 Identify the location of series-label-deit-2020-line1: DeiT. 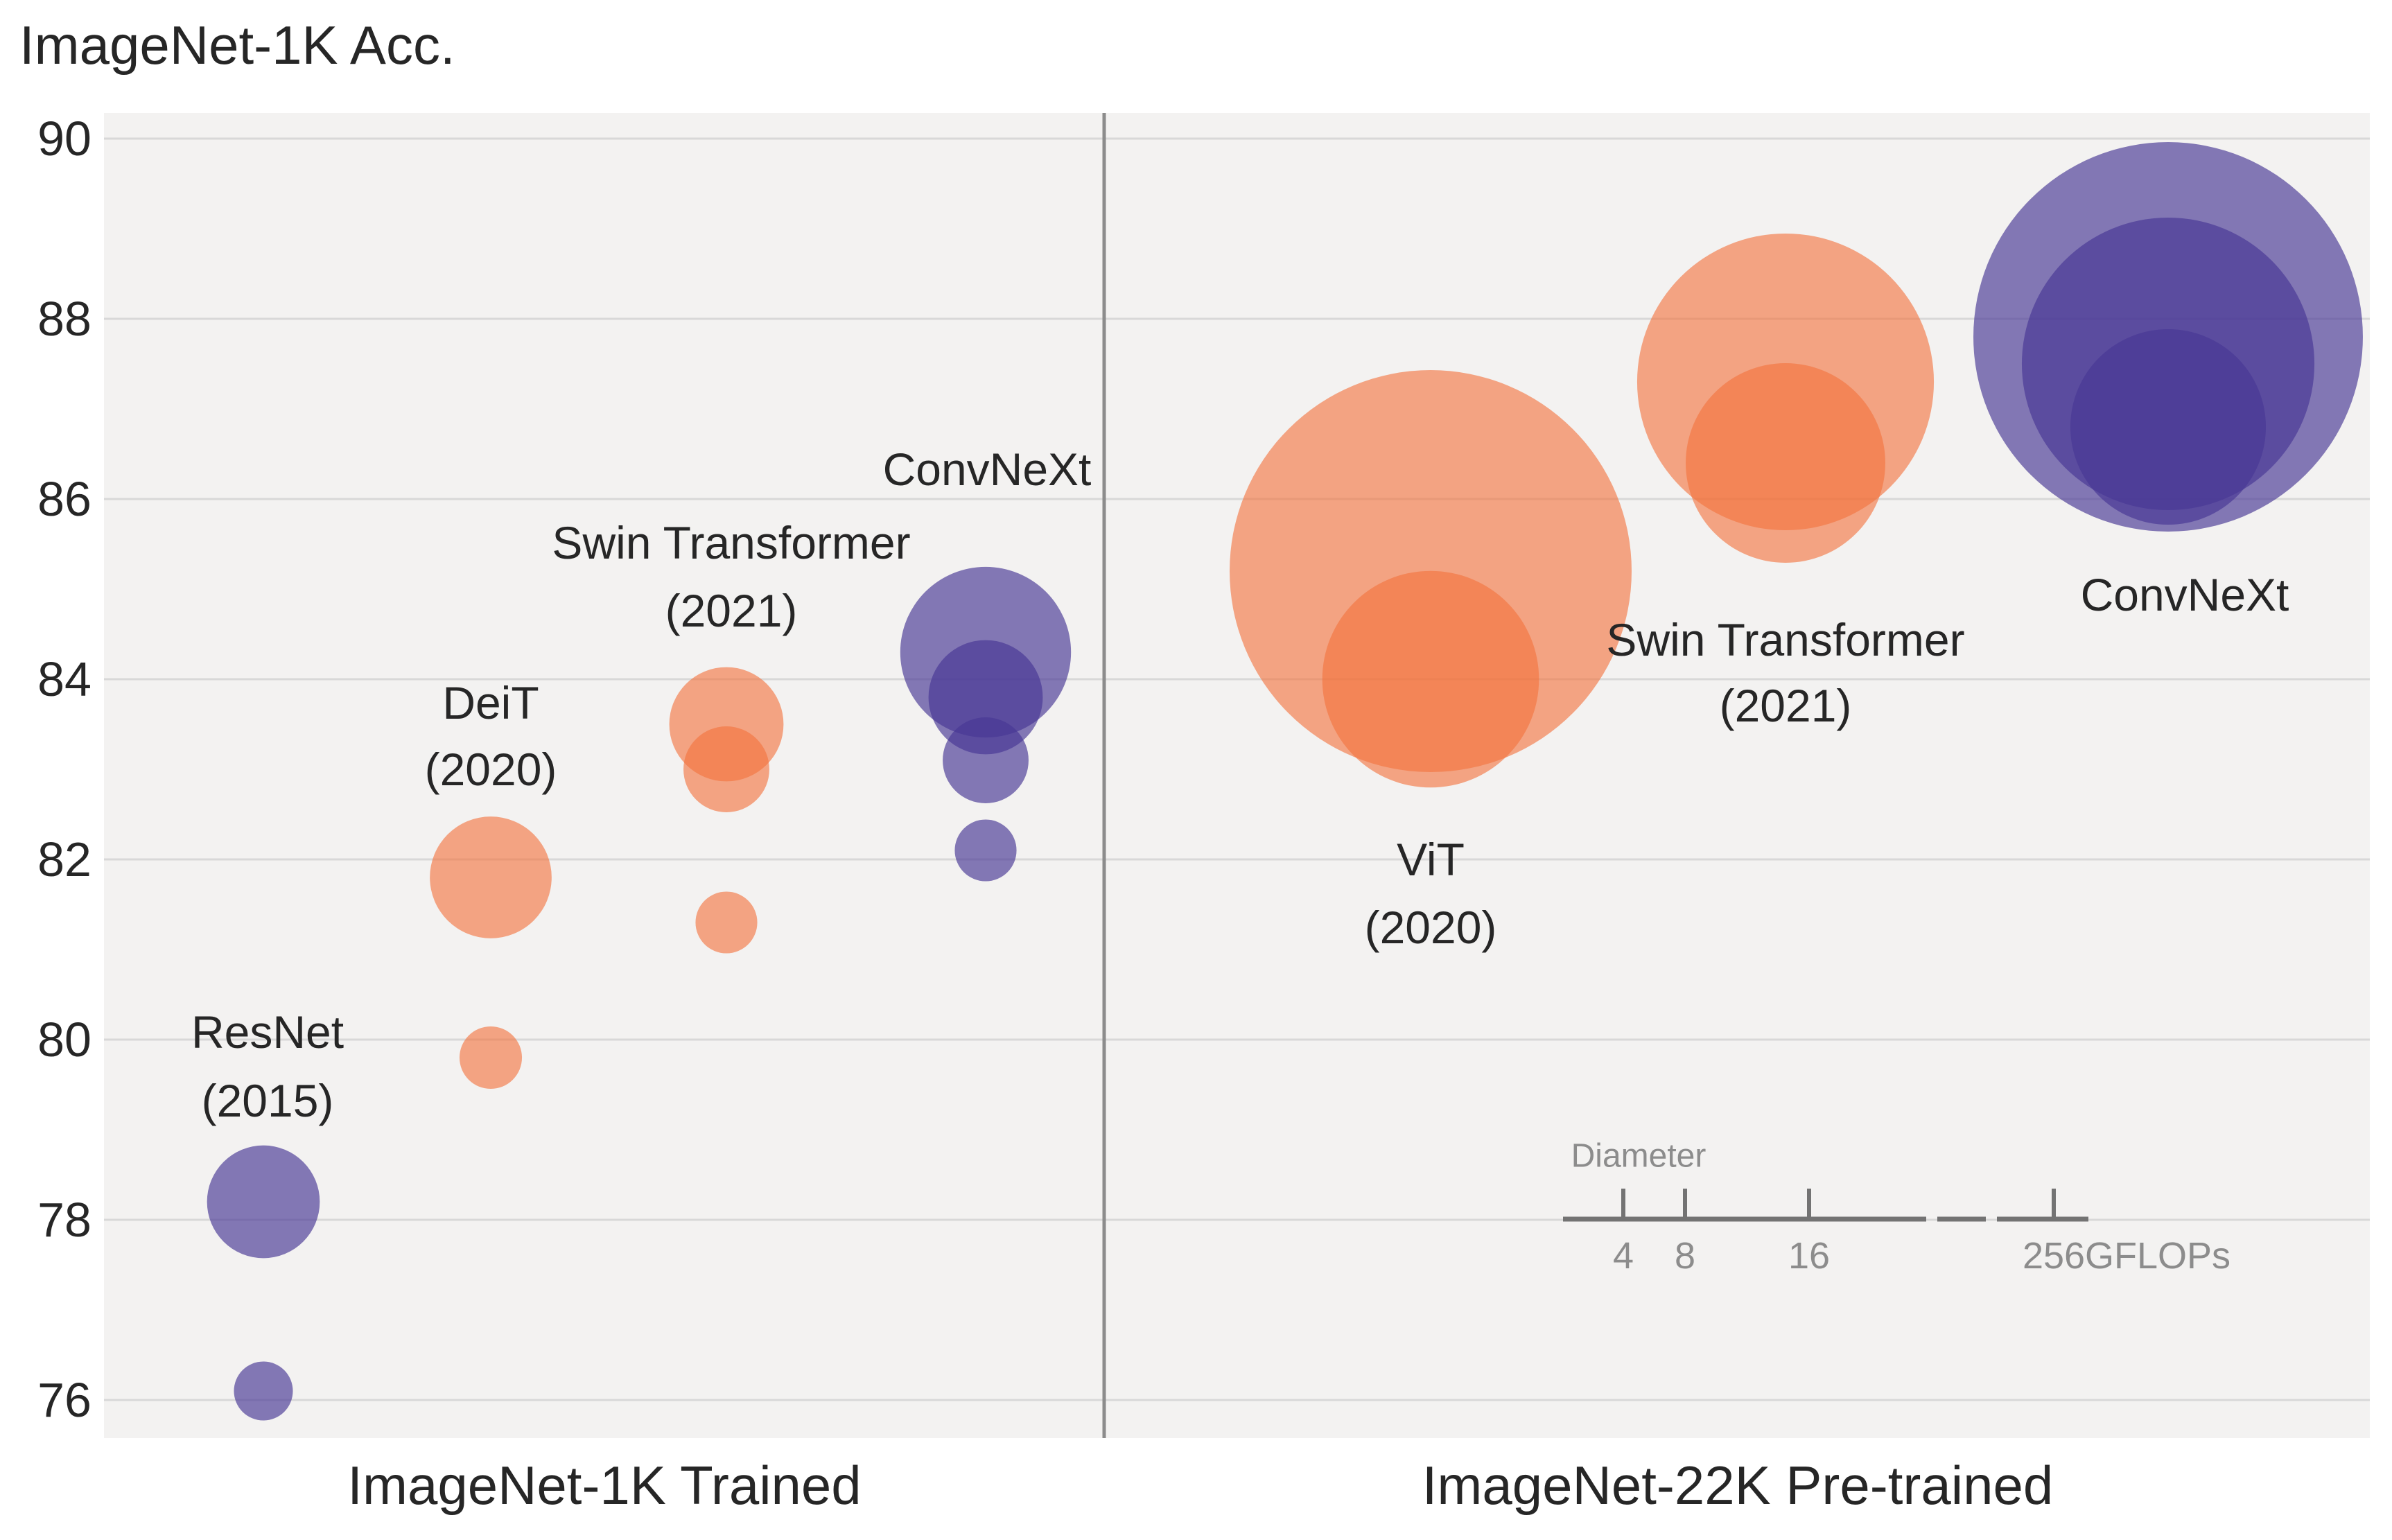
(490, 702).